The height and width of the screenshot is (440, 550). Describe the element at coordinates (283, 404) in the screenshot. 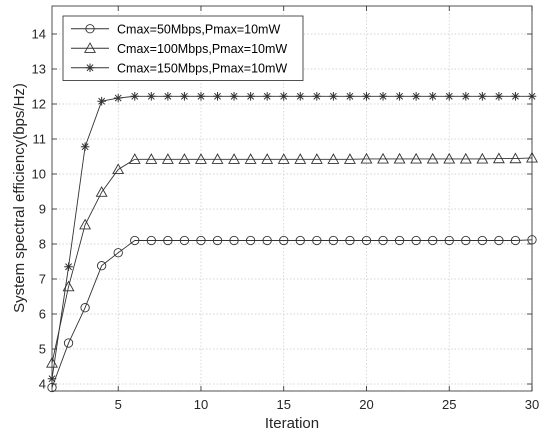

I see `x-tick-label: 15` at that location.